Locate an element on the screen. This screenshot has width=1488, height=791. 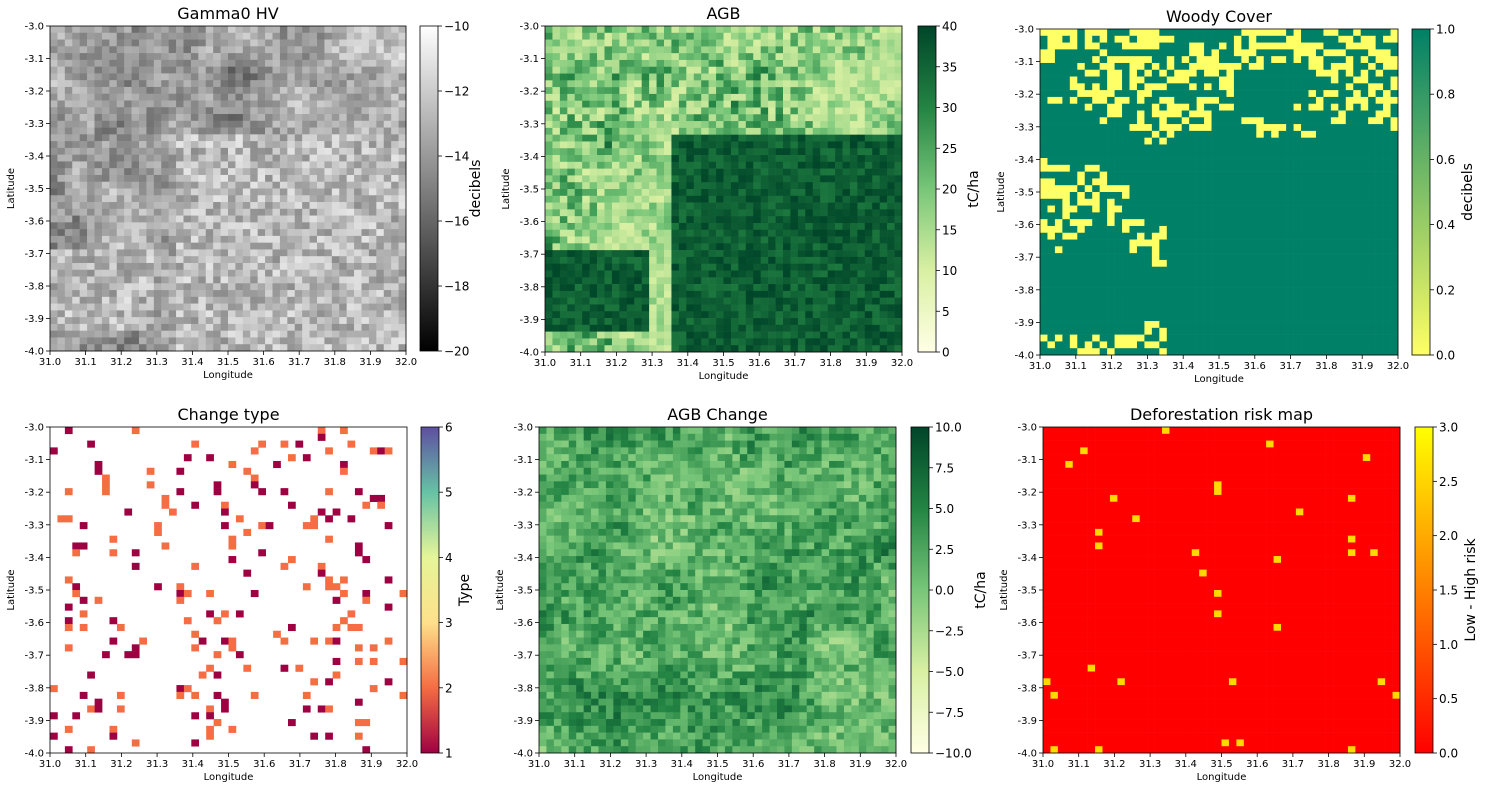
colorbar-tick-label: 0.4 is located at coordinates (1445, 225).